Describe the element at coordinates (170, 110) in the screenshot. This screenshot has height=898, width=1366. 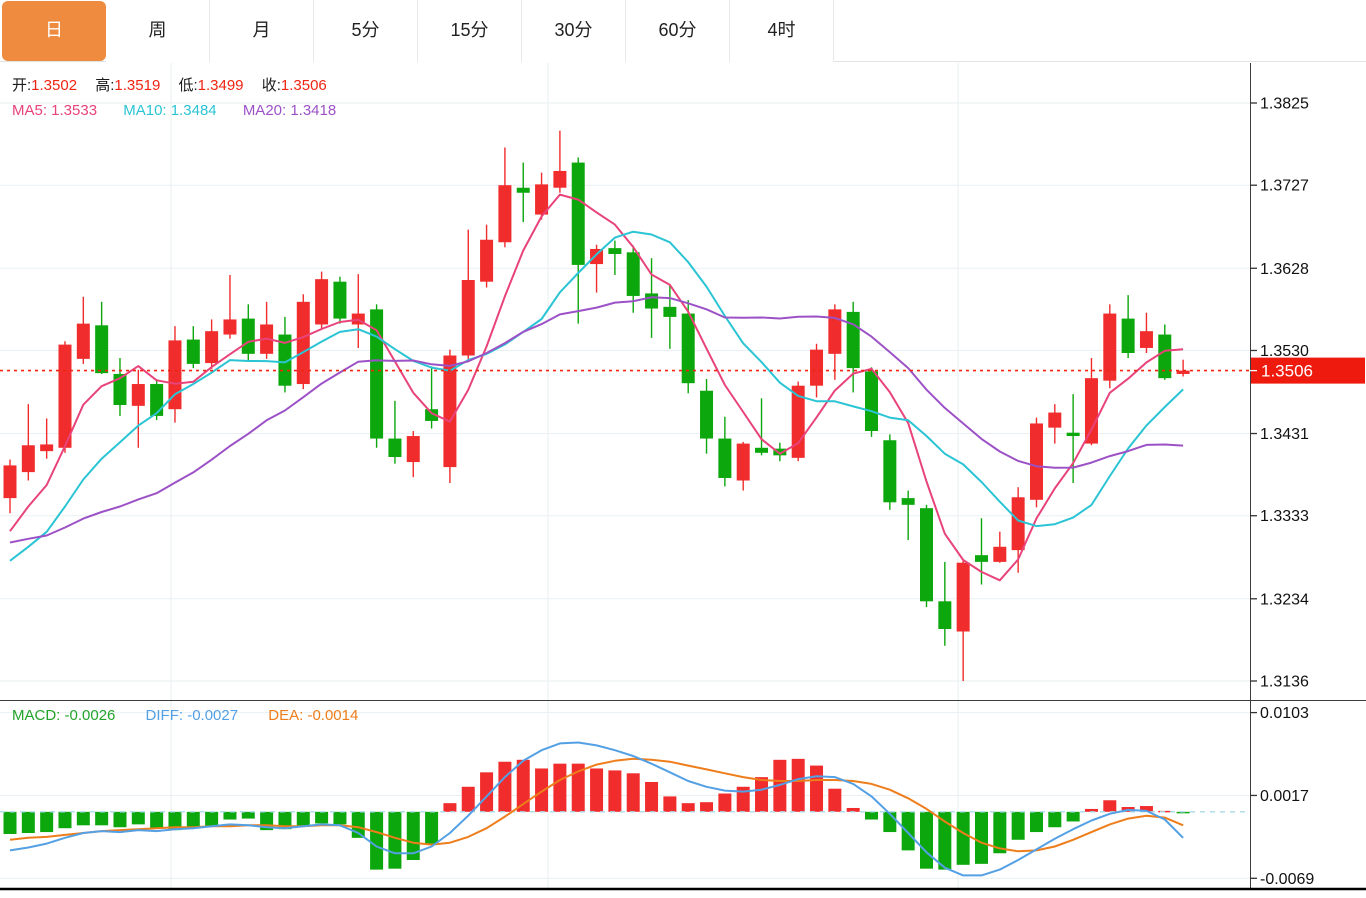
I see `ma10-legend: MA10: 1.3484` at that location.